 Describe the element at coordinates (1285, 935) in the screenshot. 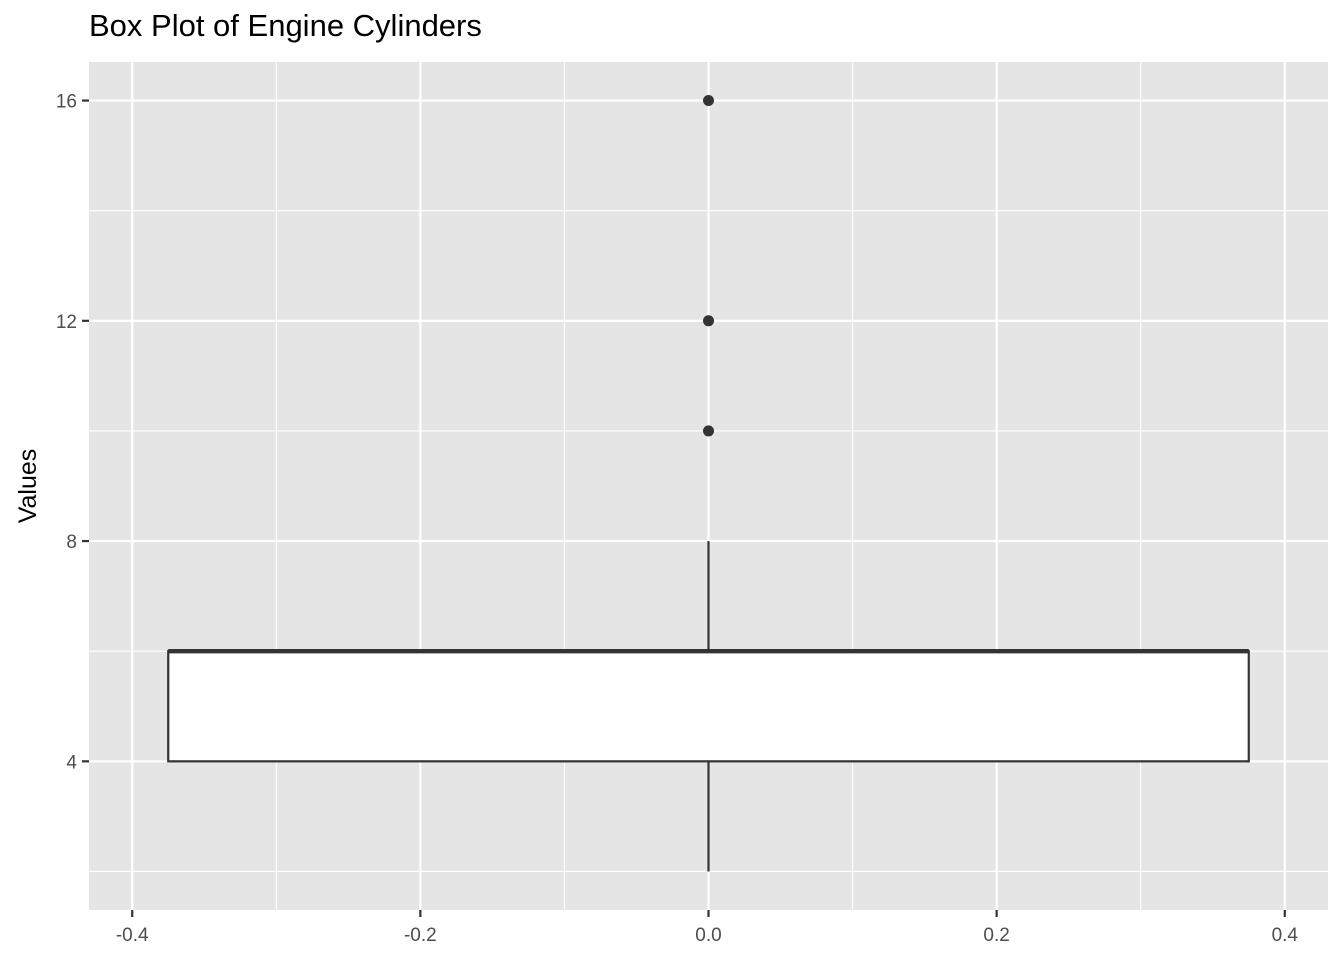

I see `x-tick-label: 0.4` at that location.